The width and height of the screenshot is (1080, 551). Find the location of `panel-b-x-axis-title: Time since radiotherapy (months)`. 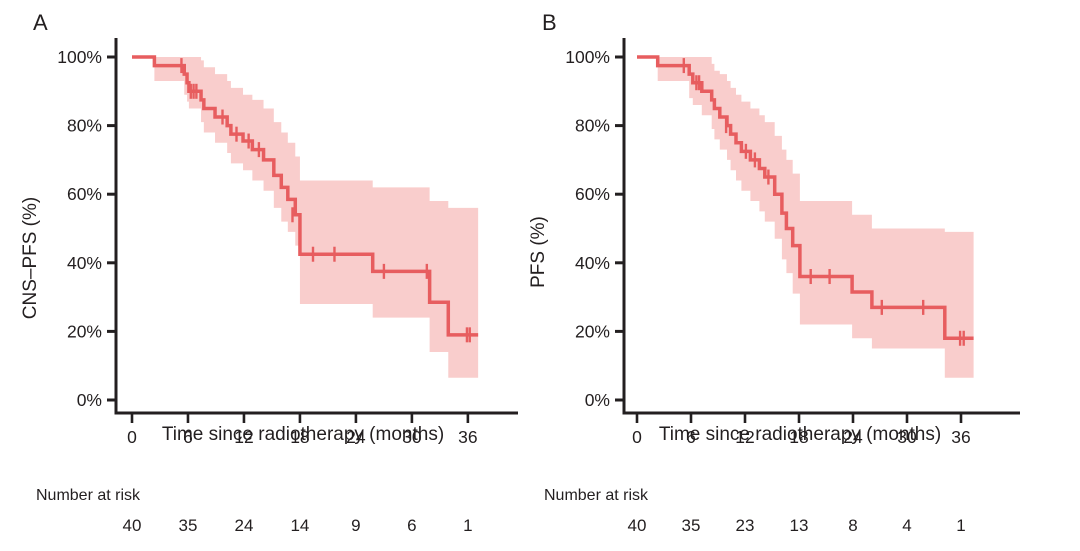

panel-b-x-axis-title: Time since radiotherapy (months) is located at coordinates (800, 434).